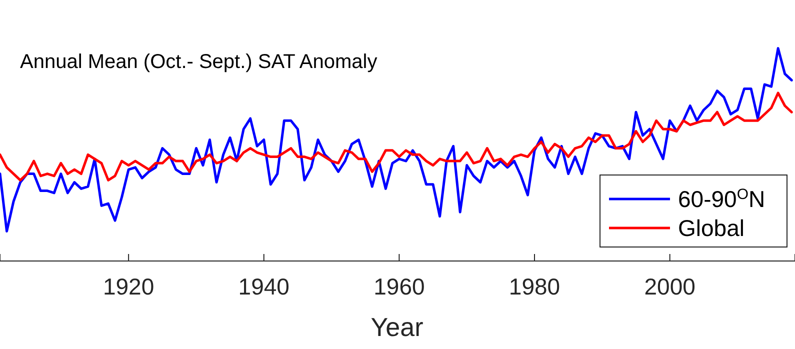 Image resolution: width=795 pixels, height=349 pixels. I want to click on x-tick-label: 1980, so click(534, 286).